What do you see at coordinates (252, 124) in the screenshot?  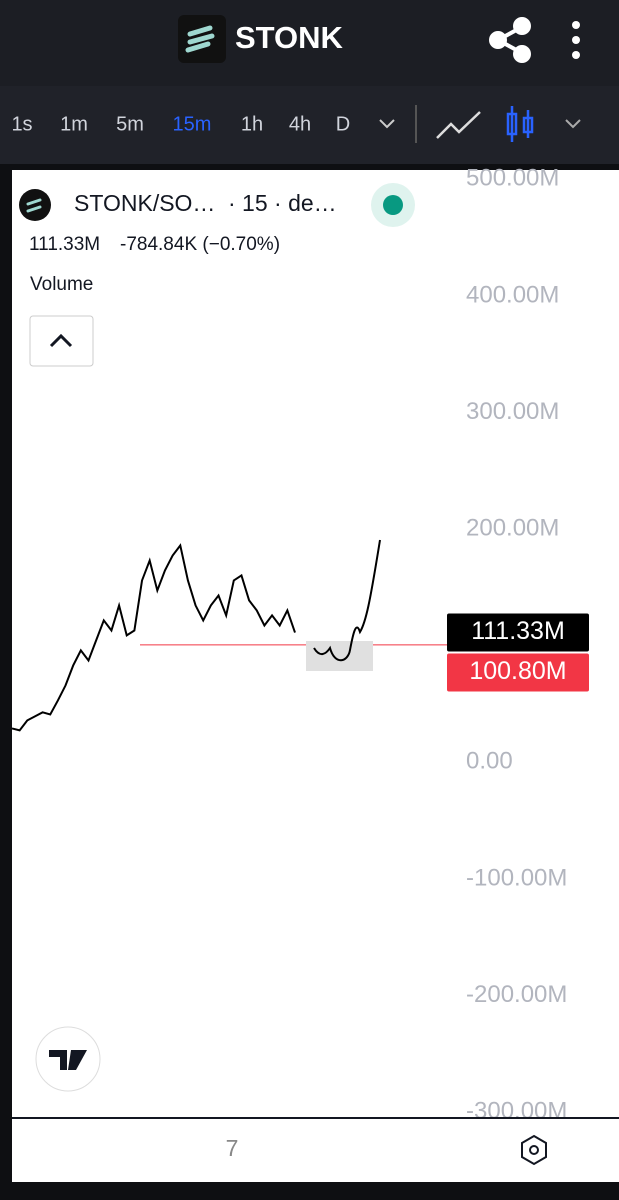 I see `interval-button: 1h` at bounding box center [252, 124].